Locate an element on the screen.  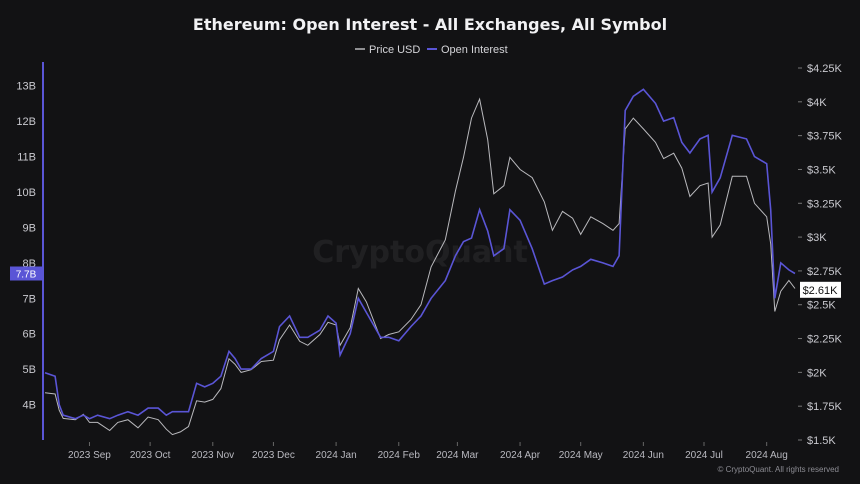
right-tick-label: $3.5K is located at coordinates (821, 170).